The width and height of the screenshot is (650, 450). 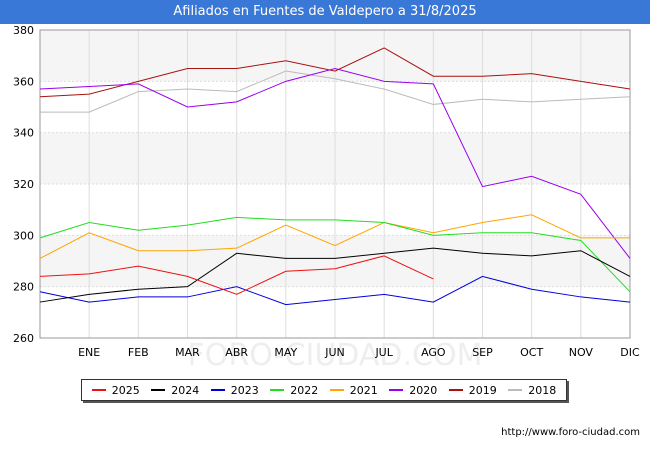 I want to click on series-line-2018, so click(x=335, y=91).